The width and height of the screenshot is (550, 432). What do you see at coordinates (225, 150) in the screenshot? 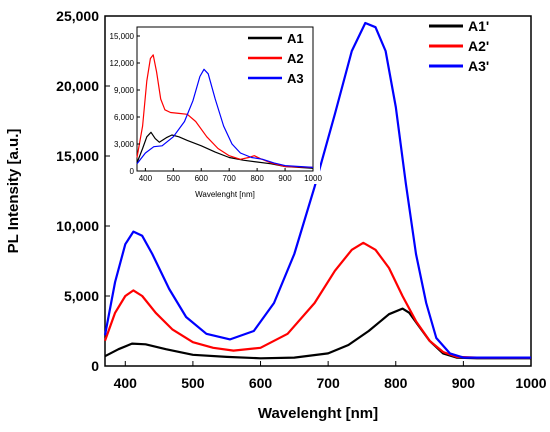
I see `series-line-a1` at bounding box center [225, 150].